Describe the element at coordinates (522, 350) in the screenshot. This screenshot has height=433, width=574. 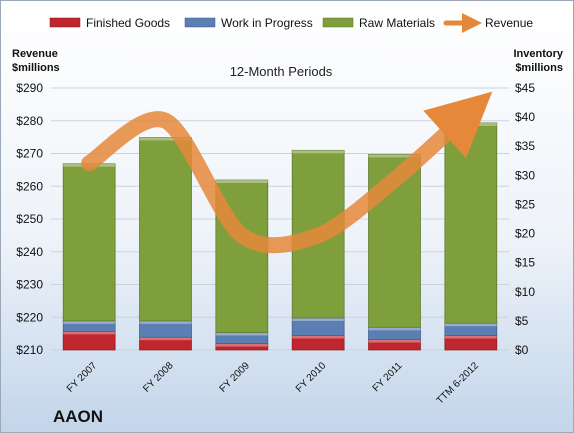
I see `right-tick-label: $0` at that location.